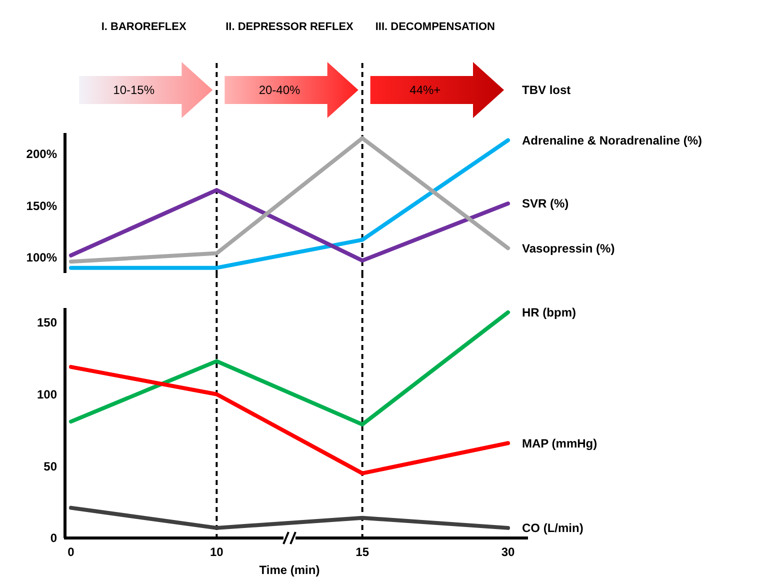 This screenshot has height=581, width=762. What do you see at coordinates (435, 27) in the screenshot?
I see `text: III. DECOMPENSATION` at bounding box center [435, 27].